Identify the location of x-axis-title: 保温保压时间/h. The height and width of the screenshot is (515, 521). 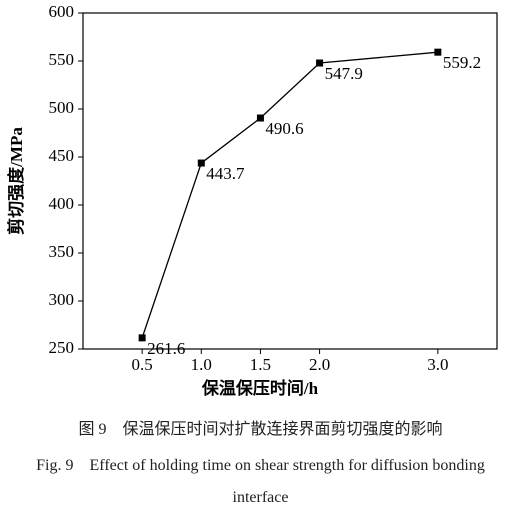
(260, 388).